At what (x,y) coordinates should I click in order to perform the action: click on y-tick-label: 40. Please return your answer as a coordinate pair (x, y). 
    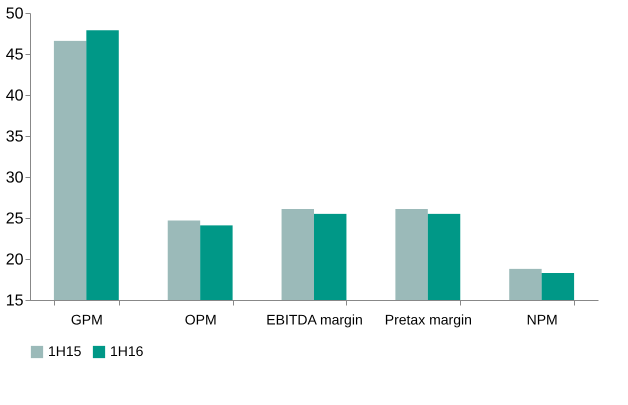
    Looking at the image, I should click on (15, 96).